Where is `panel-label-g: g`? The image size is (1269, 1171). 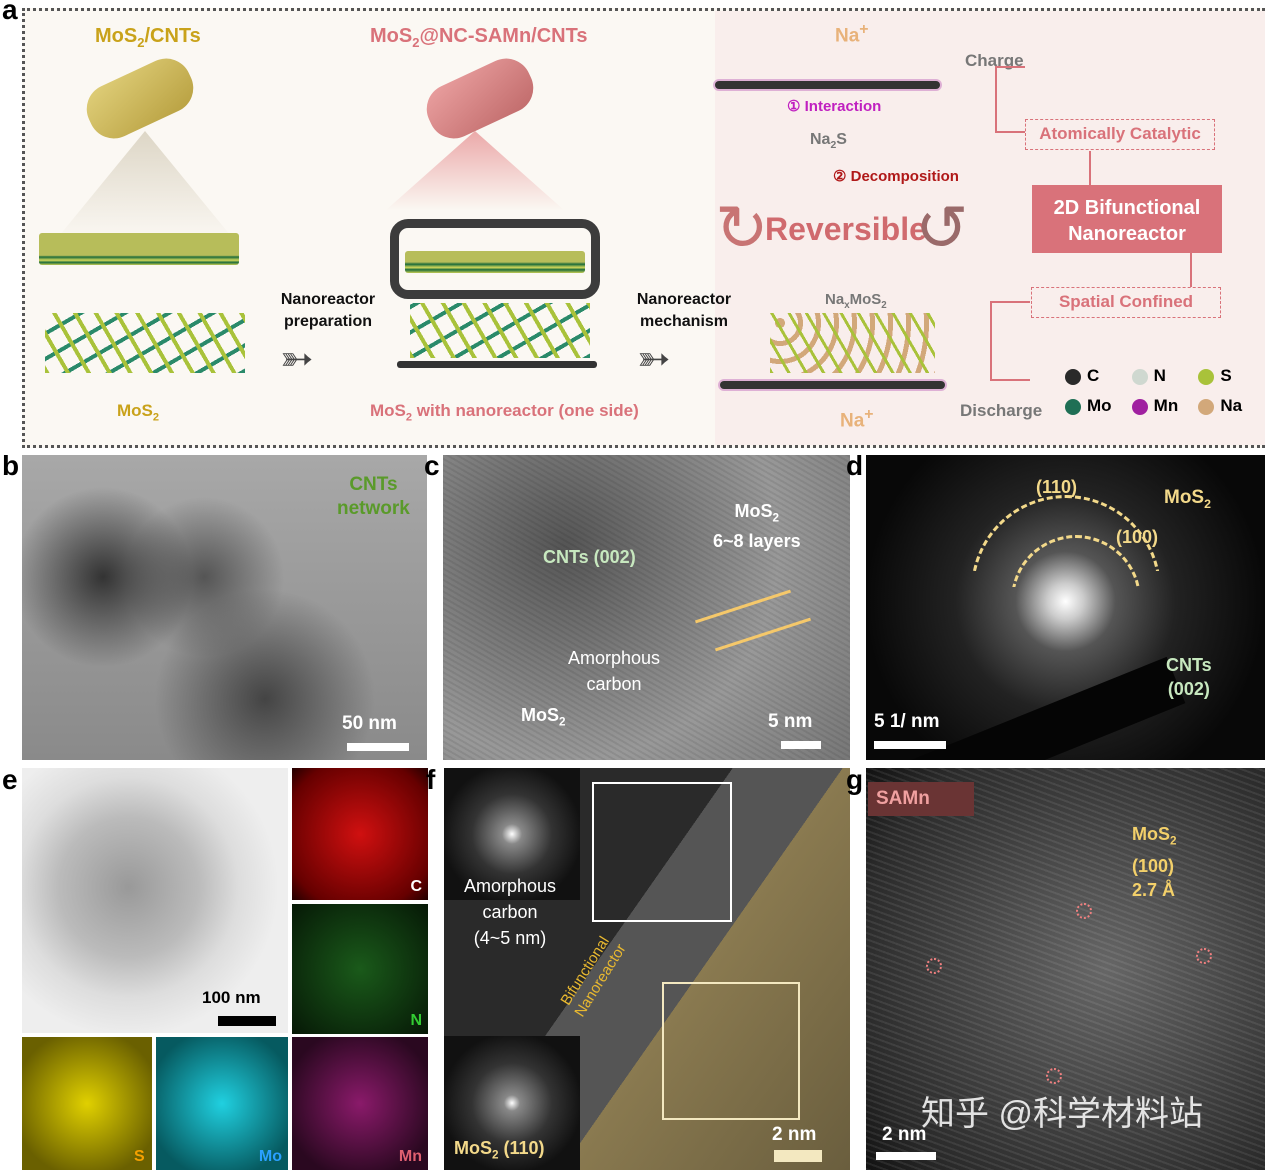 panel-label-g: g is located at coordinates (855, 779).